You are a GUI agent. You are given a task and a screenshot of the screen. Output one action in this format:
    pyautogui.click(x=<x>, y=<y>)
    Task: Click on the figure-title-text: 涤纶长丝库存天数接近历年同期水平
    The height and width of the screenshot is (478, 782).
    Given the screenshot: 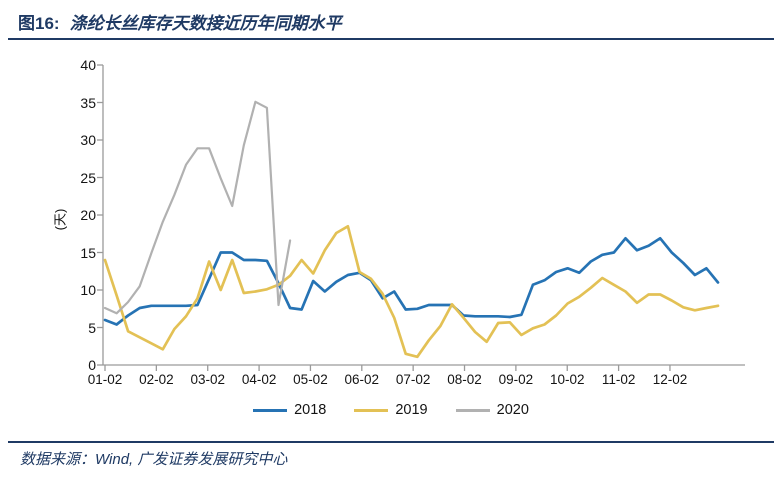 What is the action you would take?
    pyautogui.click(x=205, y=23)
    